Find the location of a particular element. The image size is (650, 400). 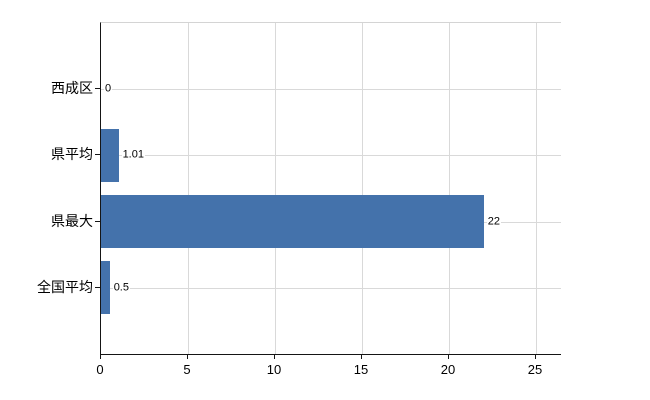

x-axis-tick-label: 5 is located at coordinates (187, 369).